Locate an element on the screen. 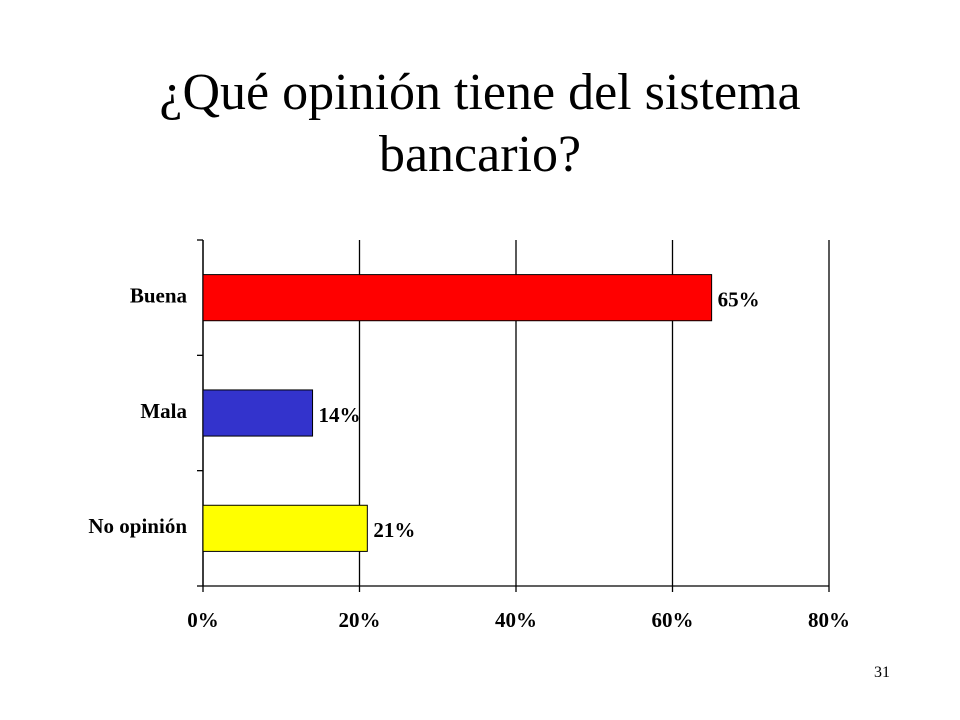 The height and width of the screenshot is (720, 960). y-tick-label: No opinión is located at coordinates (137, 526).